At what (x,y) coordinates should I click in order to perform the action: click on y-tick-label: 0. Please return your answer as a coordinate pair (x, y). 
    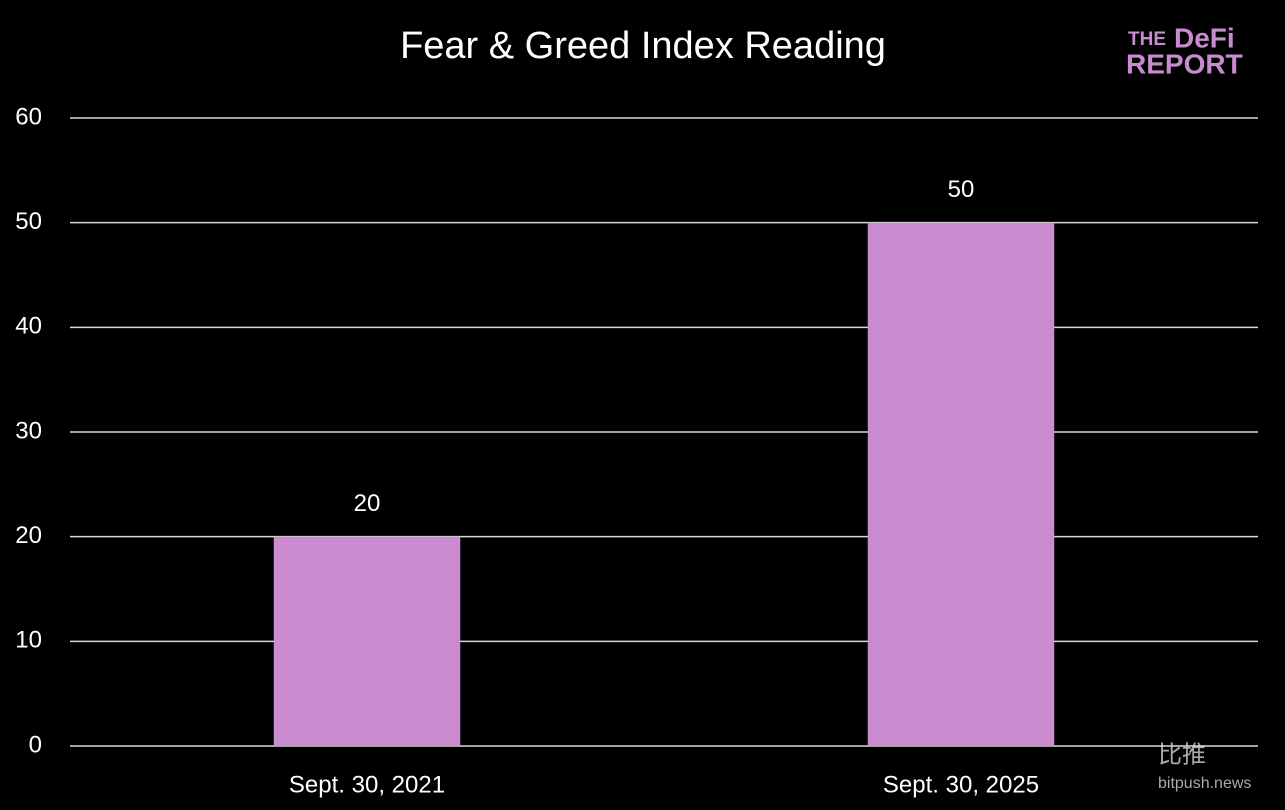
    Looking at the image, I should click on (35, 744).